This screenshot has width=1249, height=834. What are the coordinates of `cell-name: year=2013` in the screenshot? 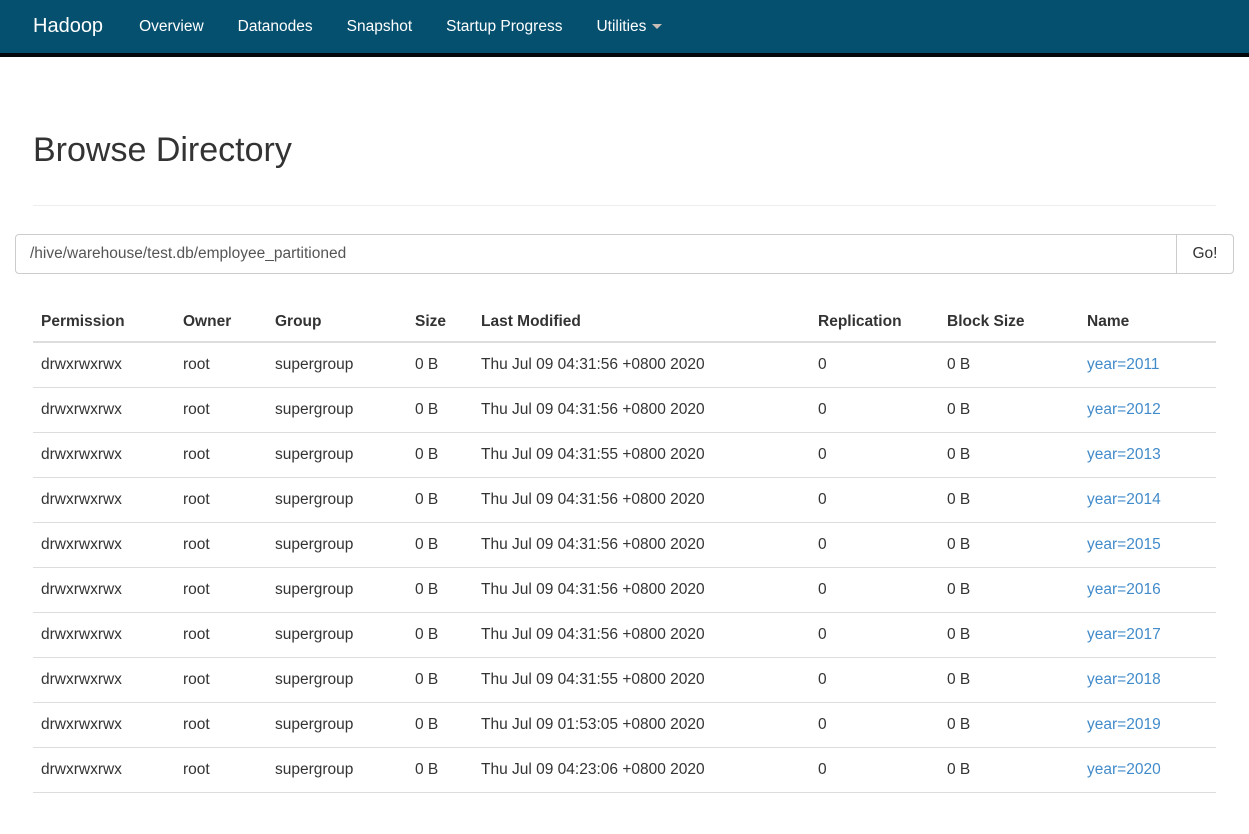 It's located at (1147, 455).